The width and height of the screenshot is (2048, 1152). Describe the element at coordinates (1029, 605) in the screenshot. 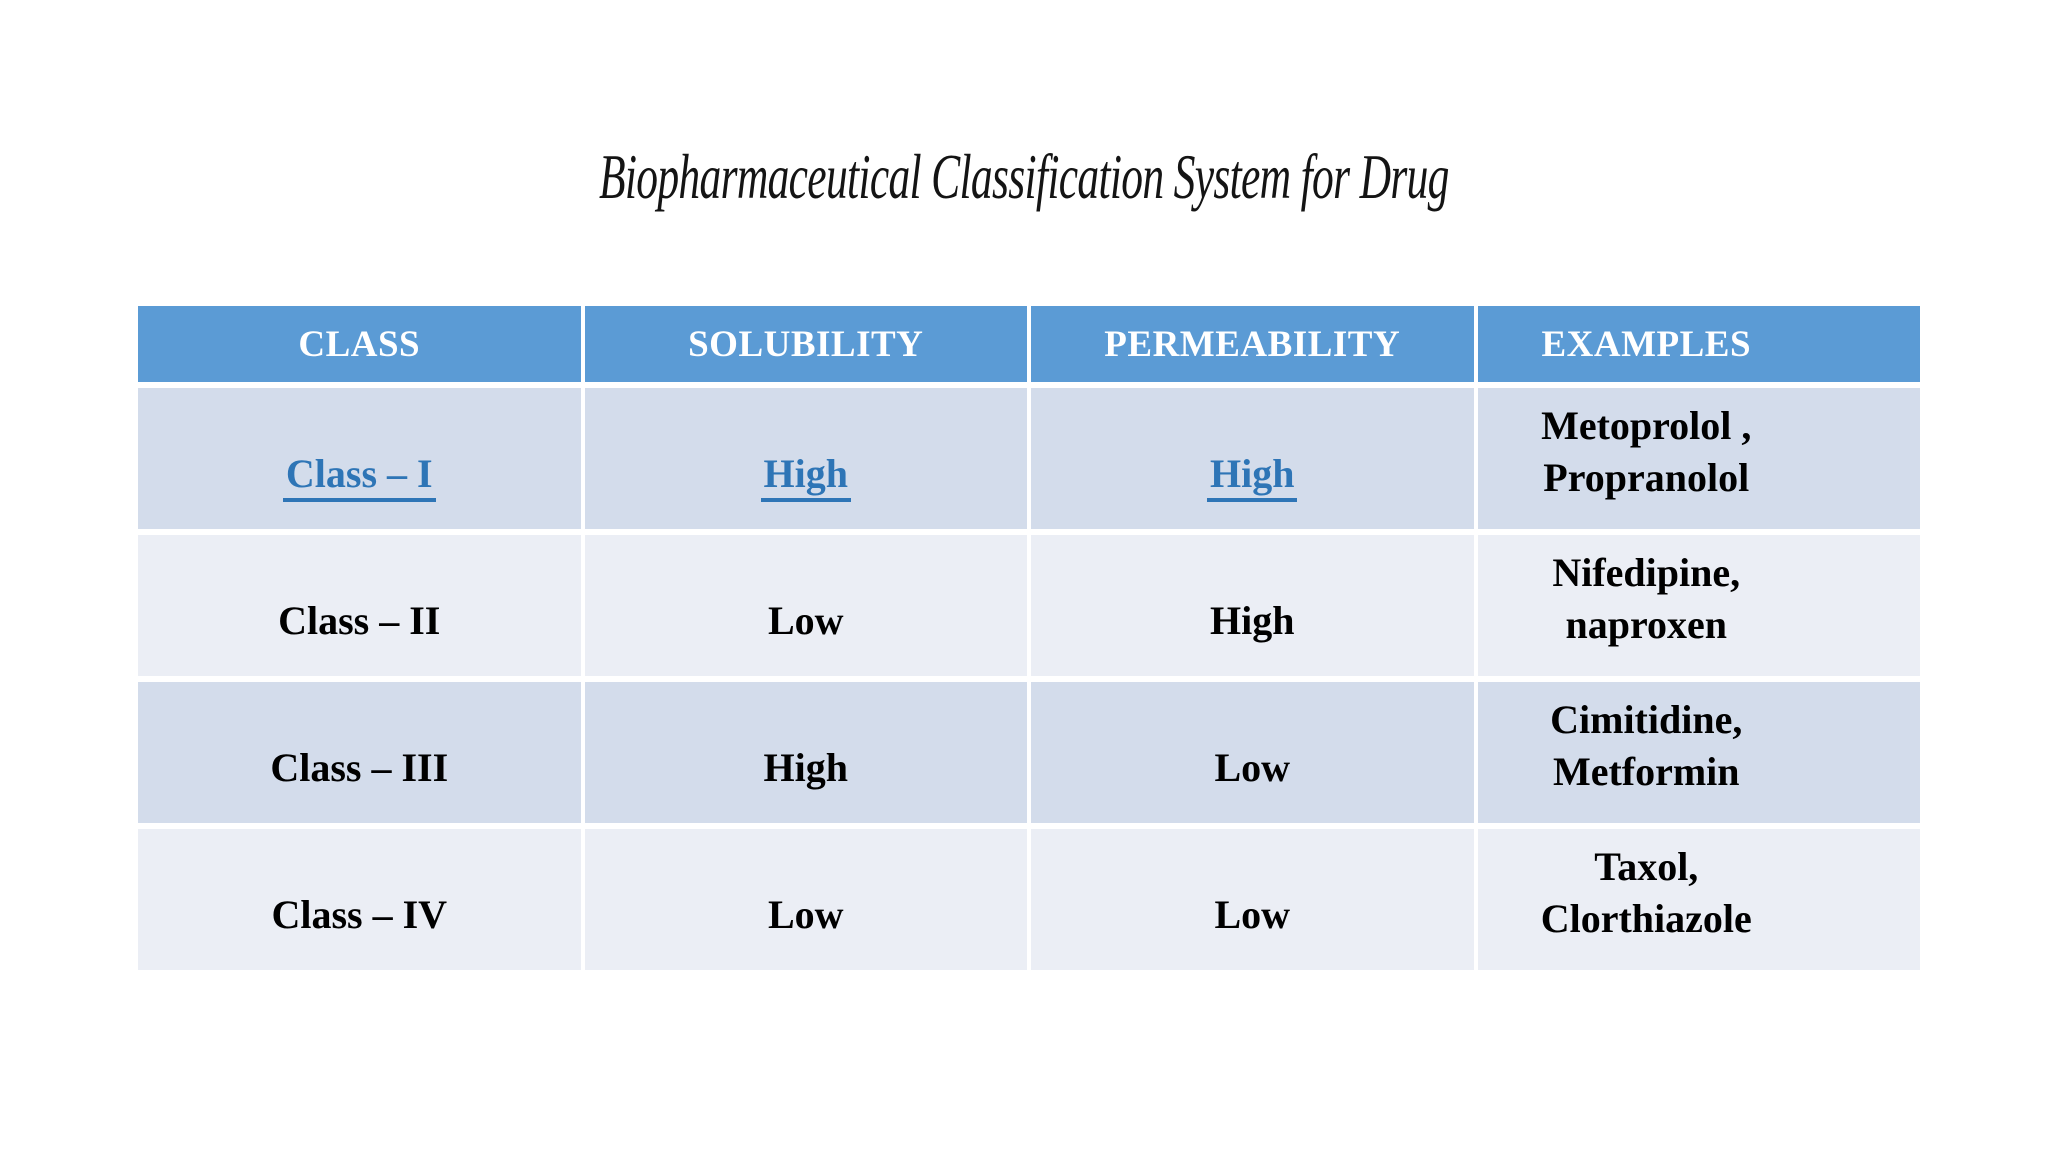

I see `table-row-class-ii: Class – II Low High Nifedipine, naproxen` at that location.